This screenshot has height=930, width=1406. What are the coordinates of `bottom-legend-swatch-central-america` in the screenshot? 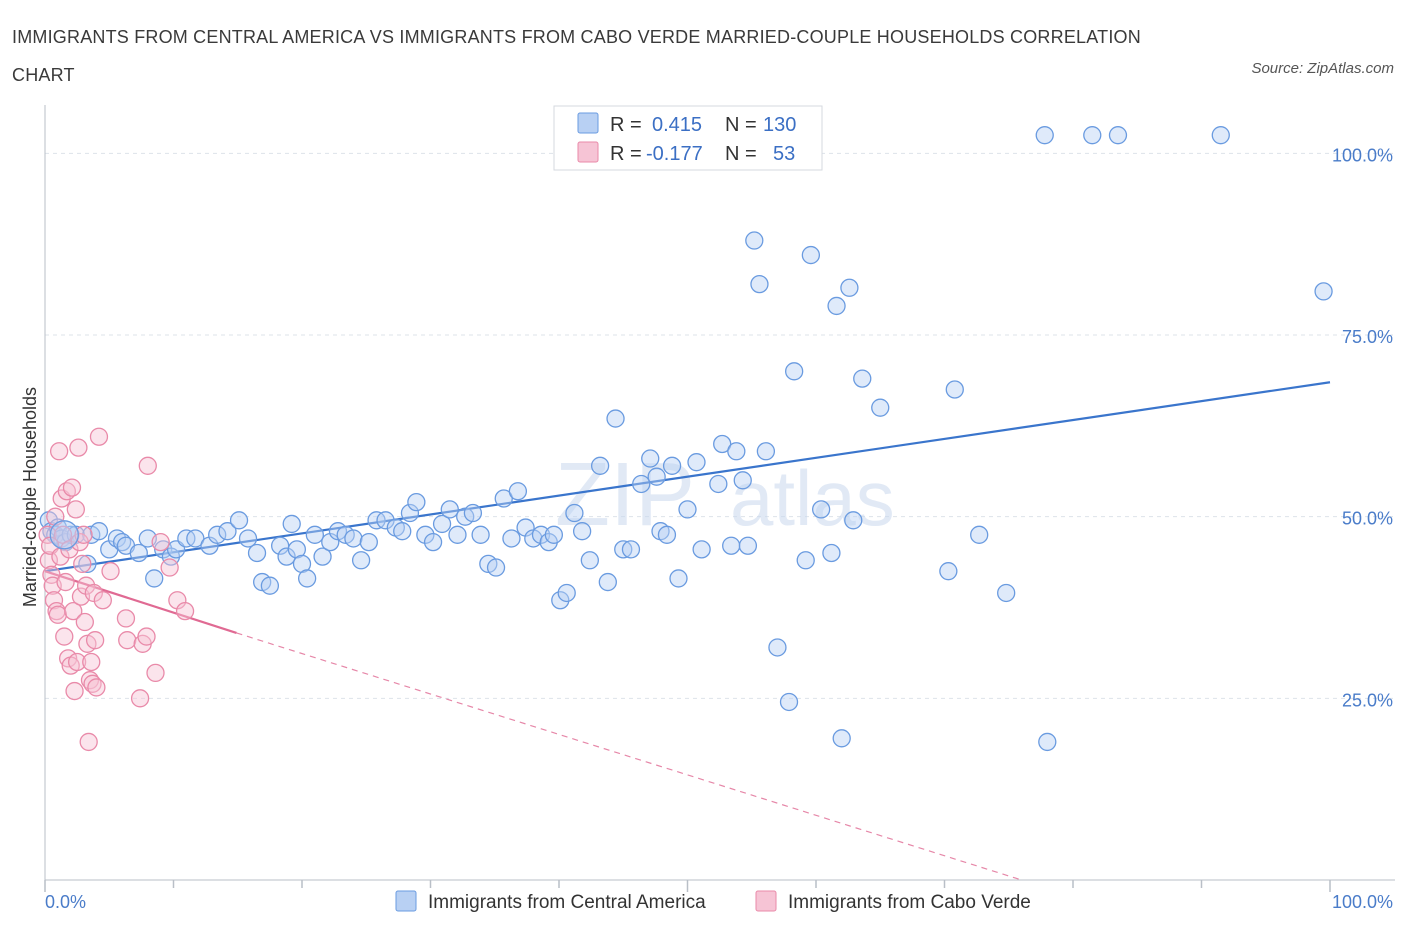 It's located at (406, 901).